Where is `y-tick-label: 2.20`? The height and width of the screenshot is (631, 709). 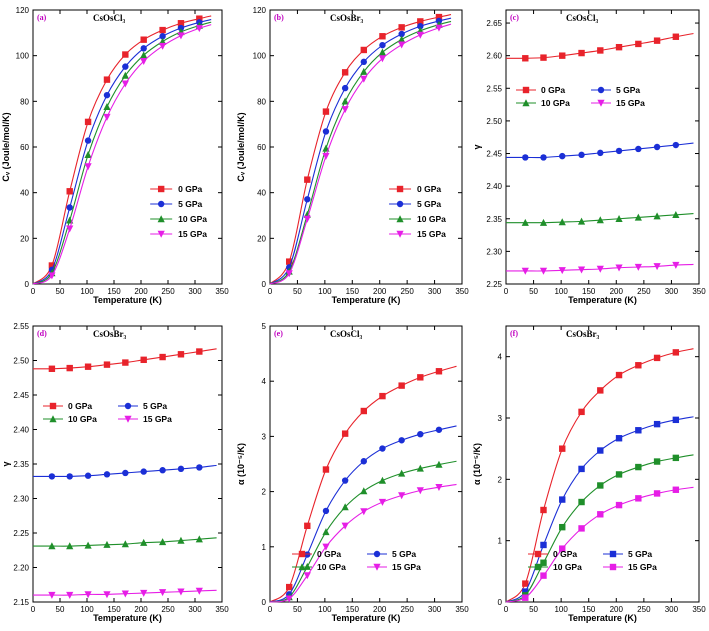
y-tick-label: 2.20 is located at coordinates (21, 568).